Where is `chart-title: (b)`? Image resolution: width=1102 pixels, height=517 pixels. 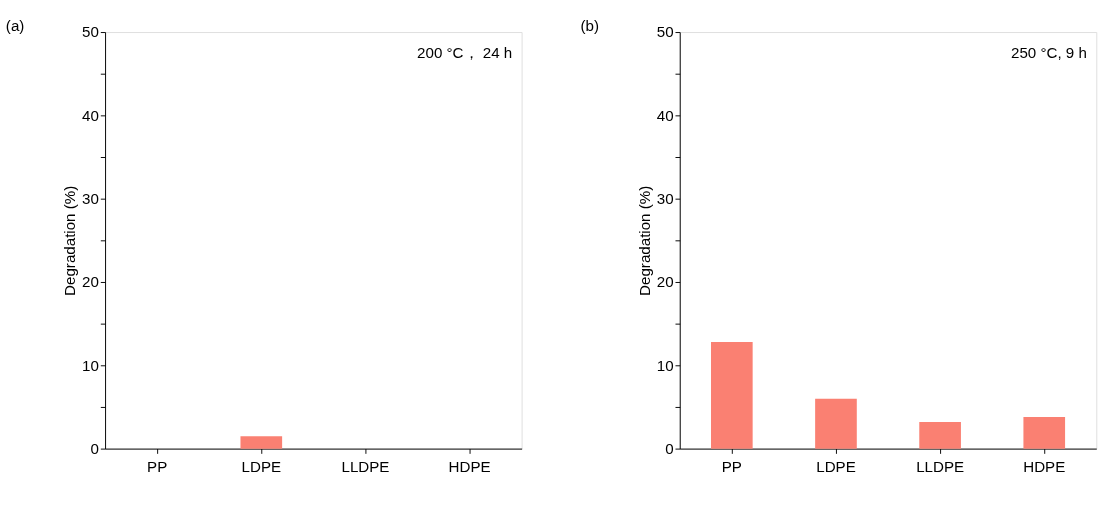 chart-title: (b) is located at coordinates (590, 26).